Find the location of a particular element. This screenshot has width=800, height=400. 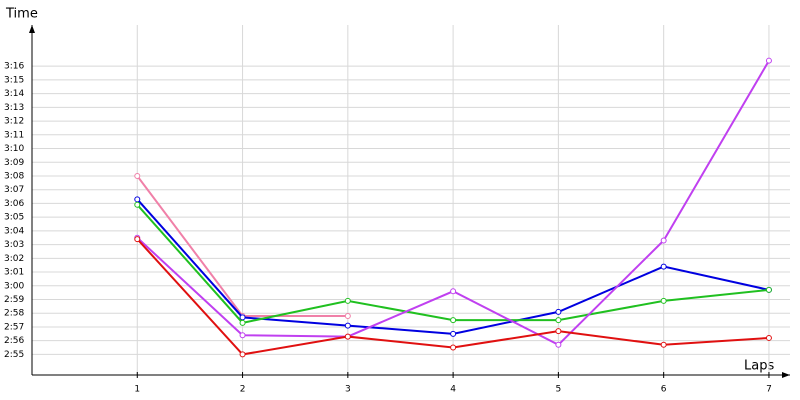

x-tick-label: 5 is located at coordinates (559, 390).